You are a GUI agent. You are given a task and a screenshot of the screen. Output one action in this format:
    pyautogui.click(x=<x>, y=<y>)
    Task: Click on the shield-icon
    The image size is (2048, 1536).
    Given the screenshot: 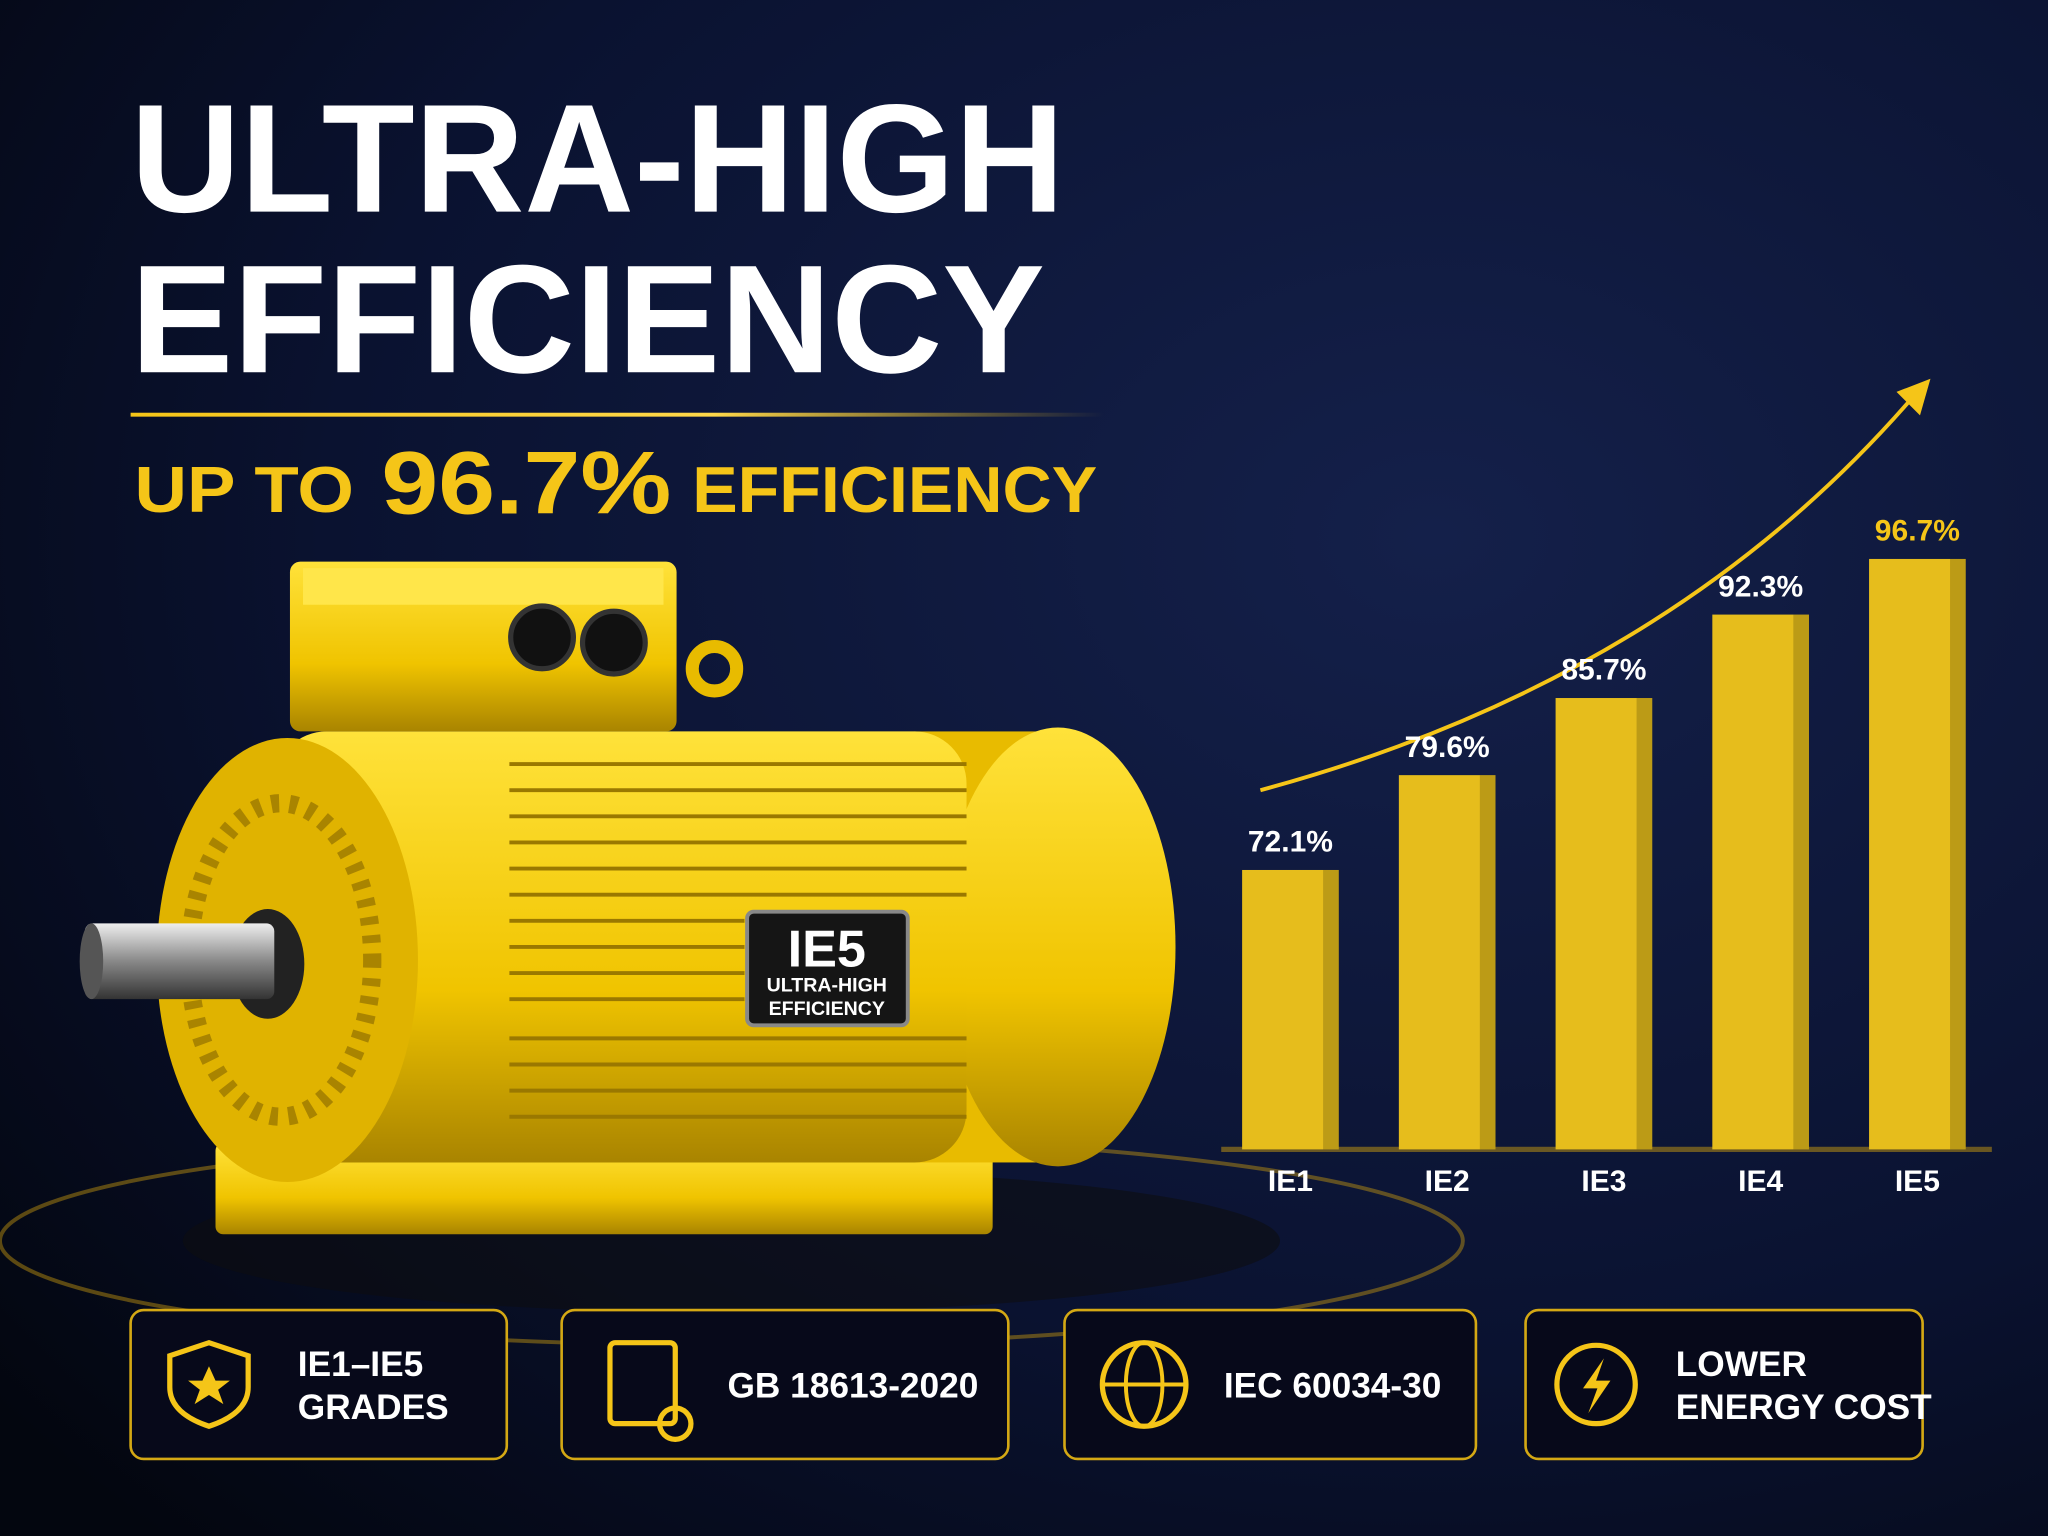 What is the action you would take?
    pyautogui.click(x=209, y=1384)
    